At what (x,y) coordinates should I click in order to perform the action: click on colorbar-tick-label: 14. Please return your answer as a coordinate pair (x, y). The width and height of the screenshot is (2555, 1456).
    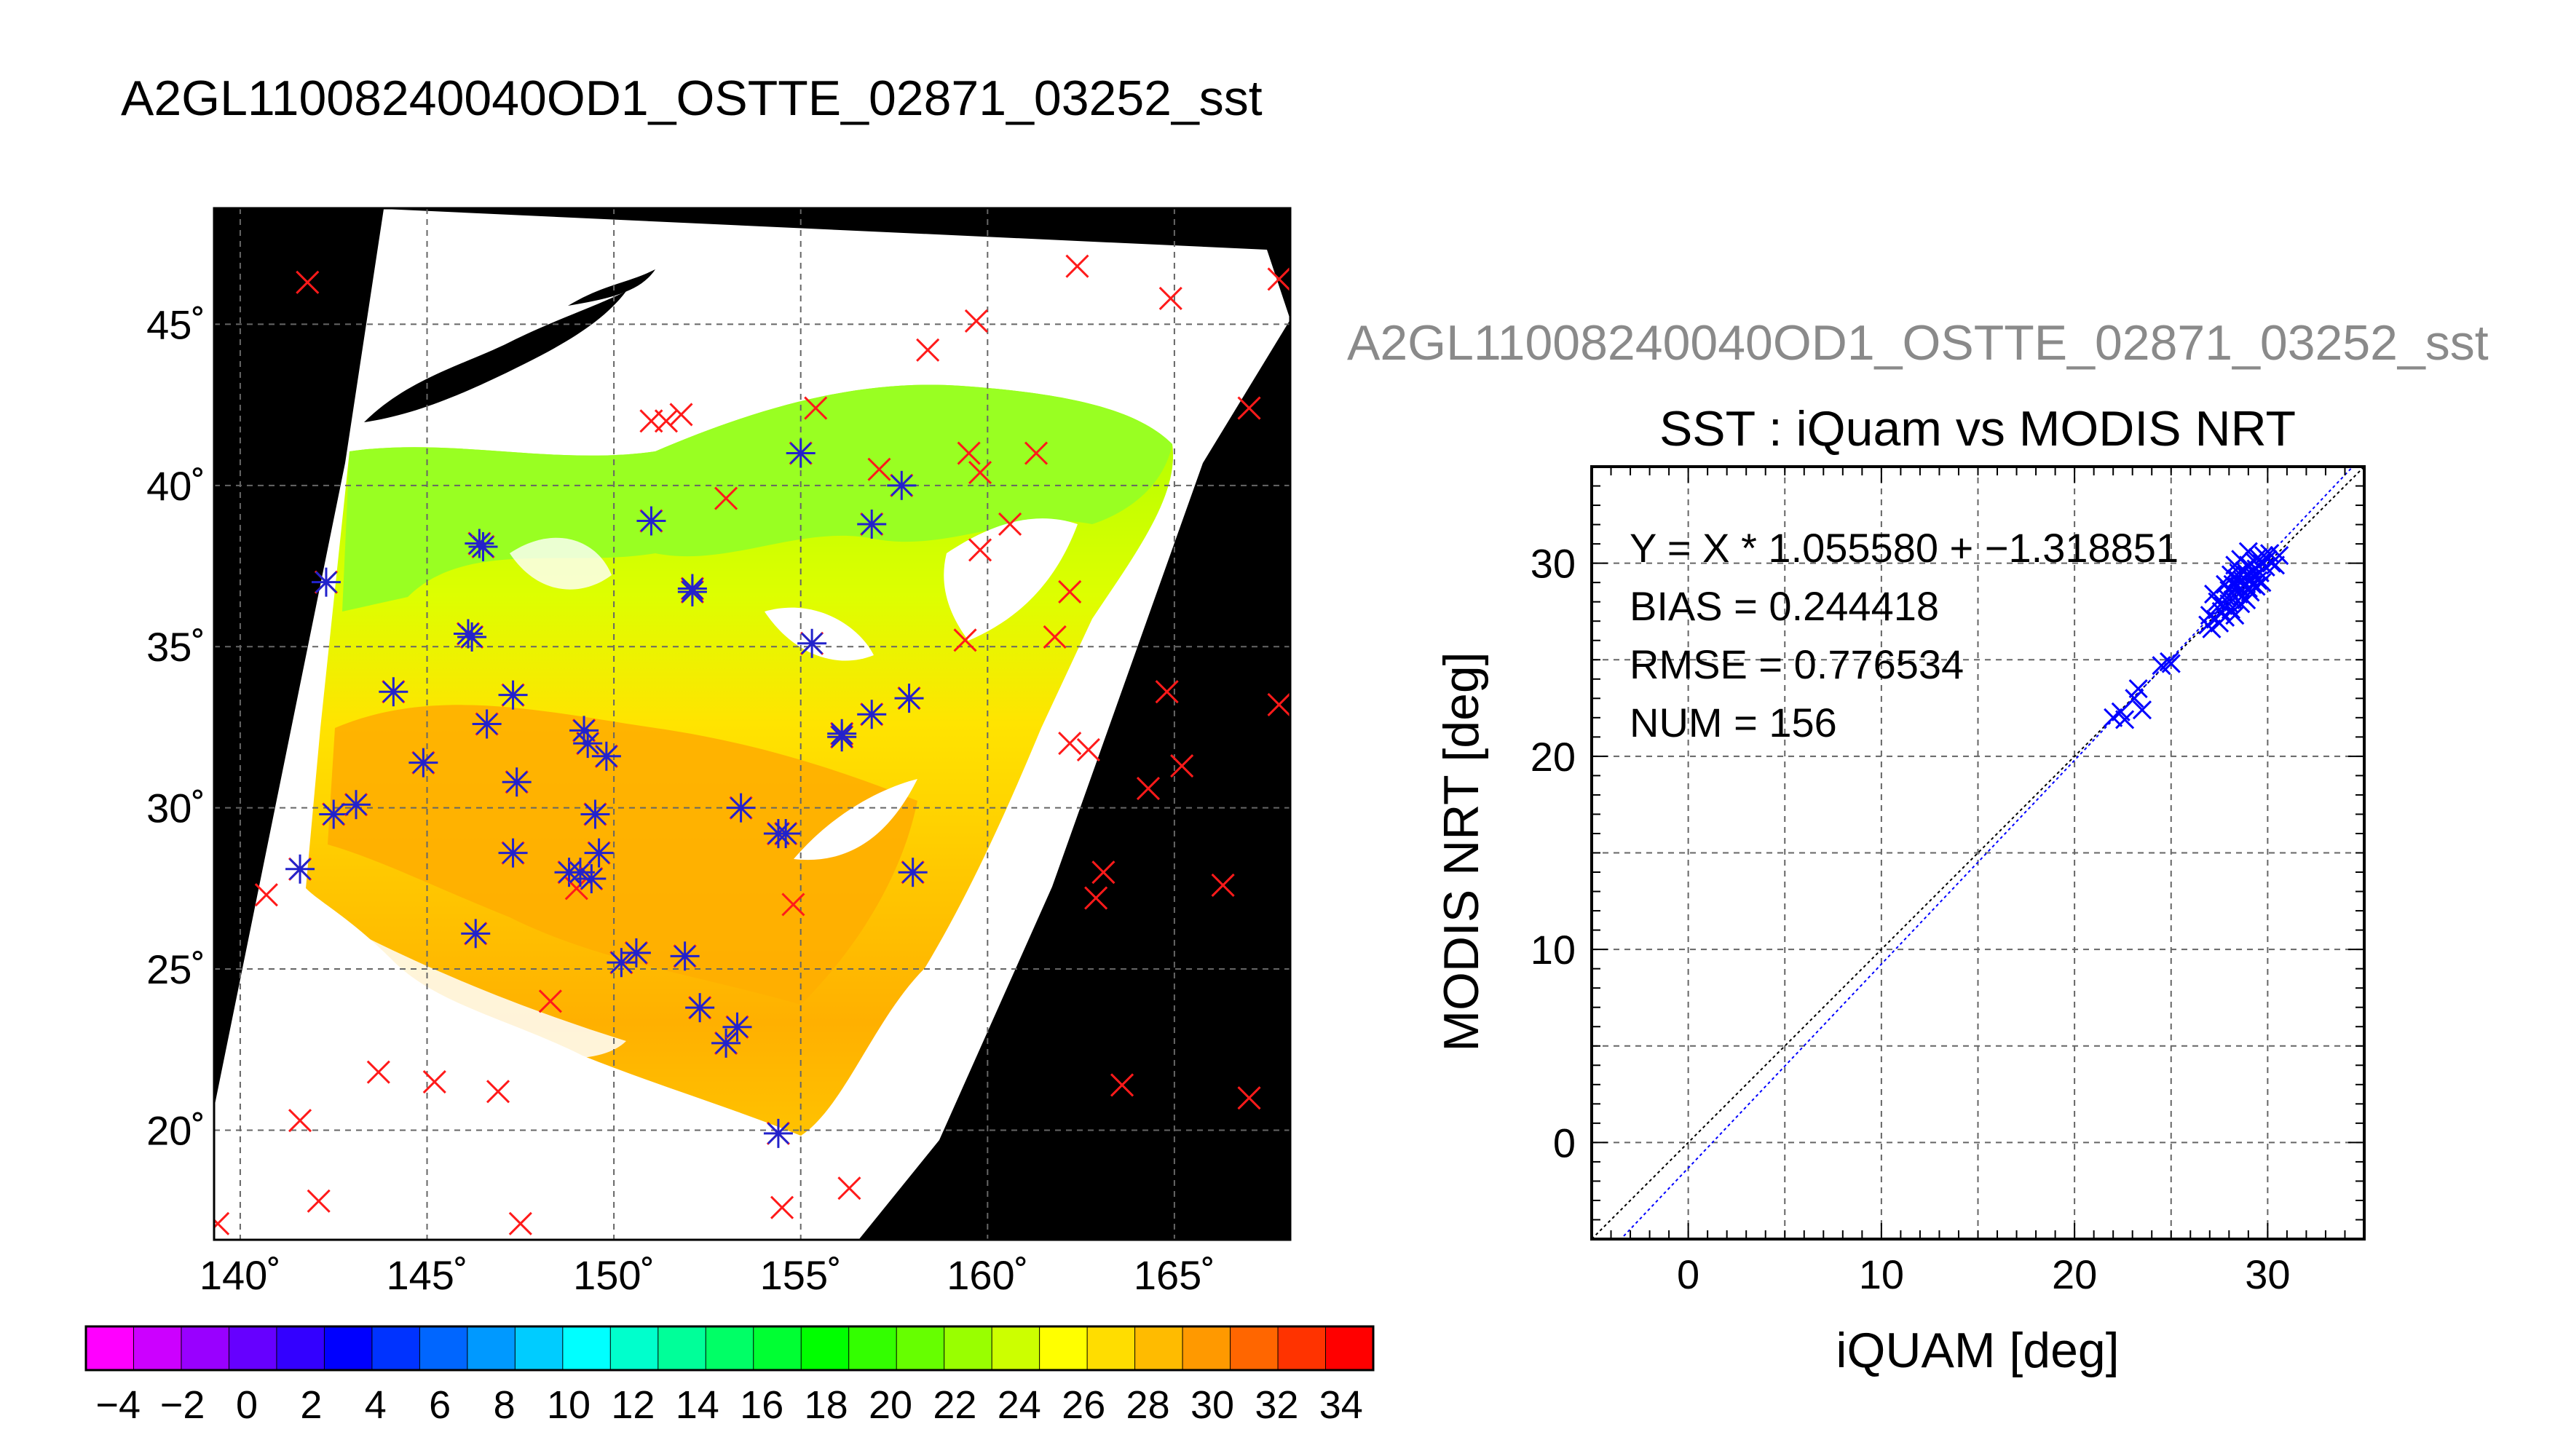
    Looking at the image, I should click on (697, 1405).